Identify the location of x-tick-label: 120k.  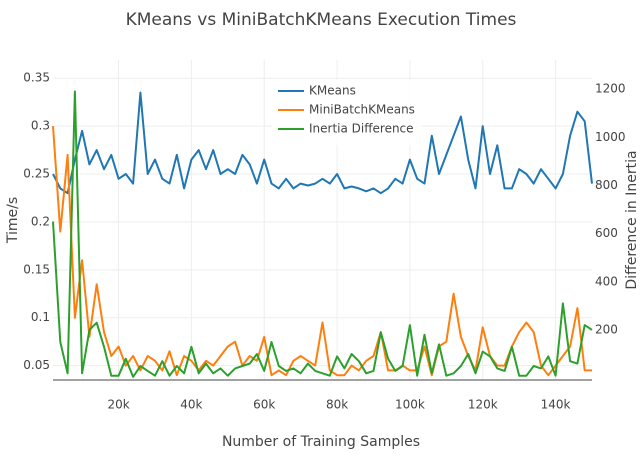
(483, 405).